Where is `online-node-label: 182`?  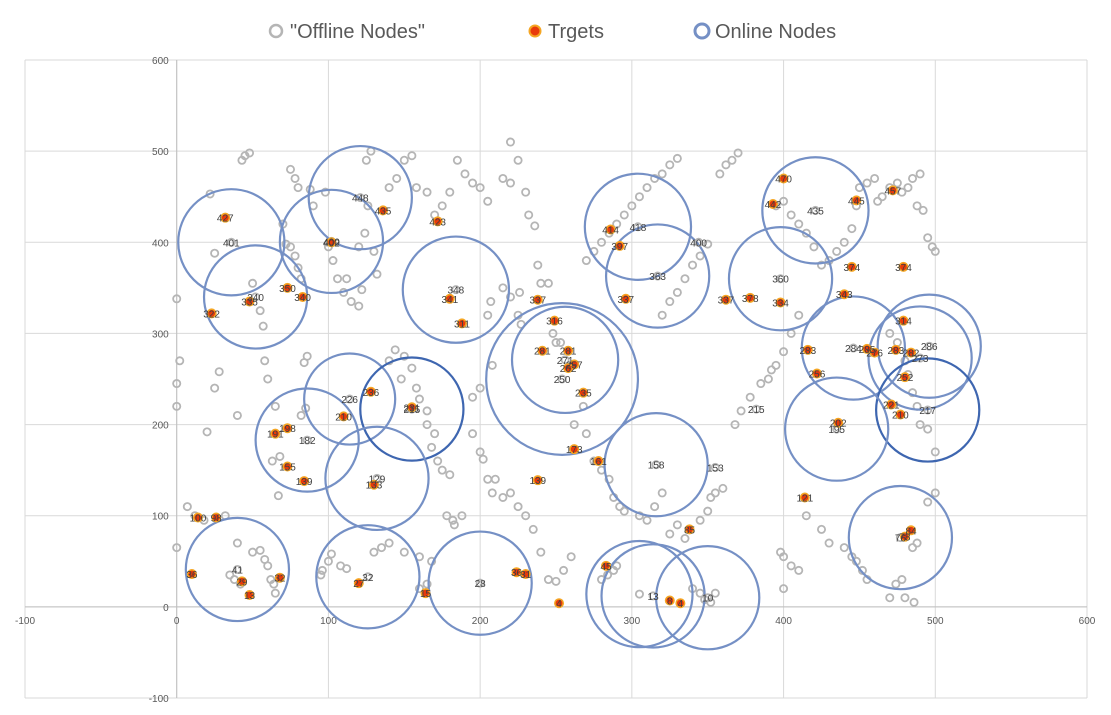
online-node-label: 182 is located at coordinates (307, 441).